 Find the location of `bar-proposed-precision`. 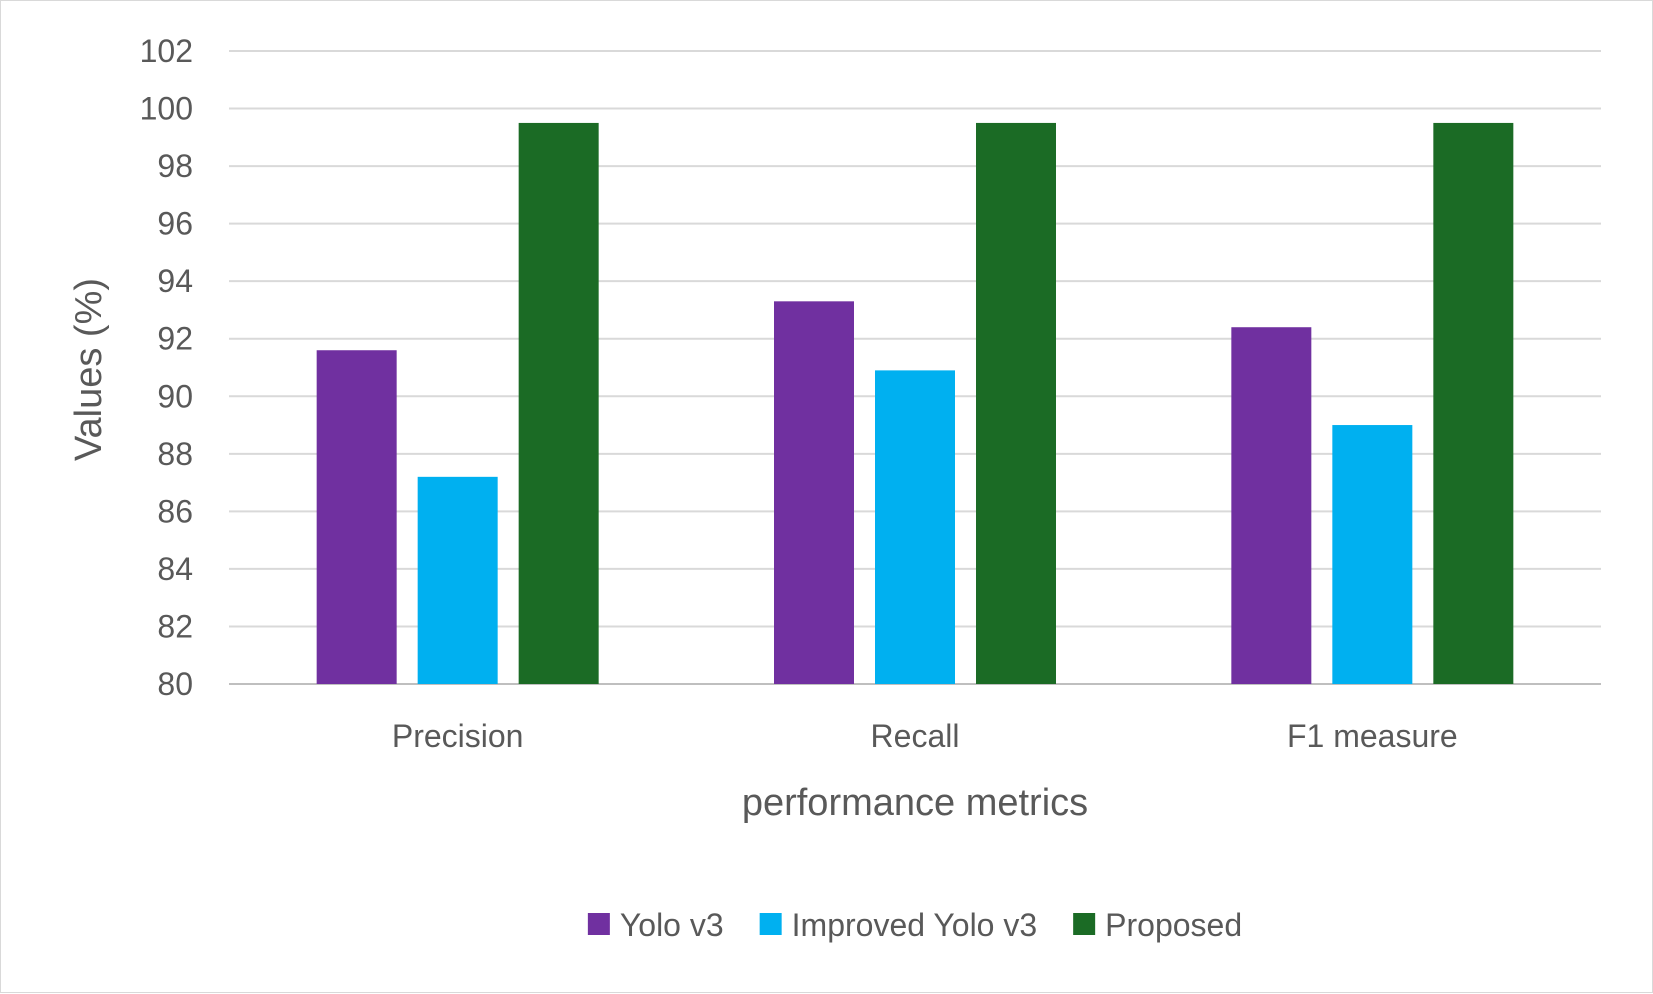

bar-proposed-precision is located at coordinates (558, 403).